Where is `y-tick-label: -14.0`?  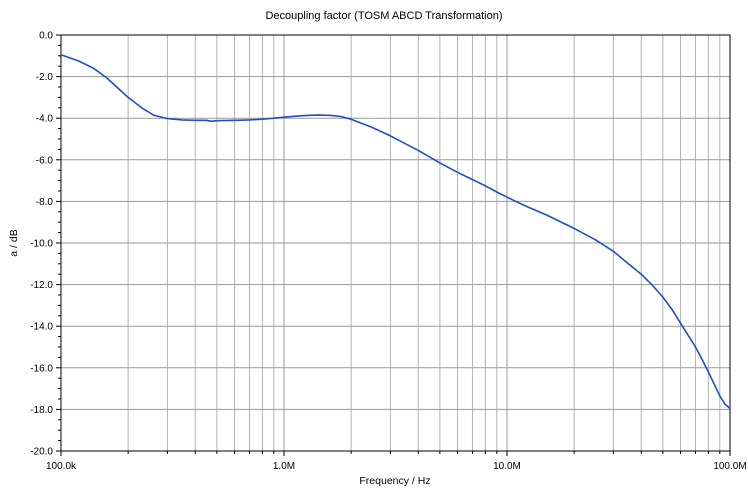 y-tick-label: -14.0 is located at coordinates (41, 327).